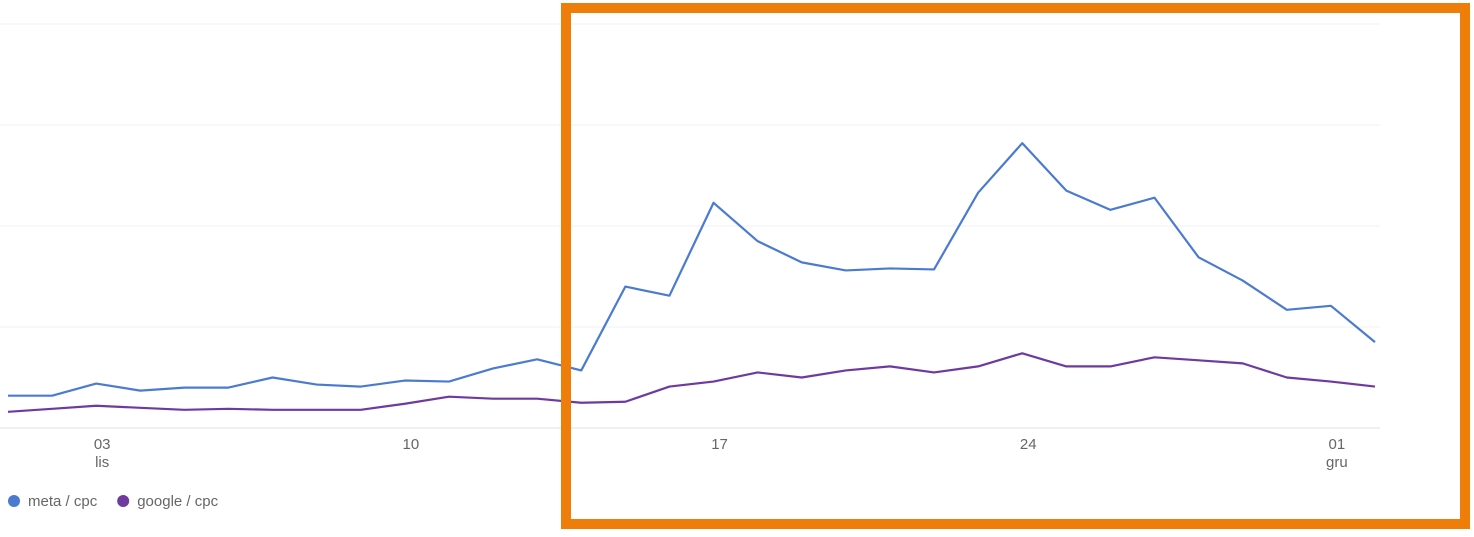  Describe the element at coordinates (177, 501) in the screenshot. I see `legend-label: google / cpc` at that location.